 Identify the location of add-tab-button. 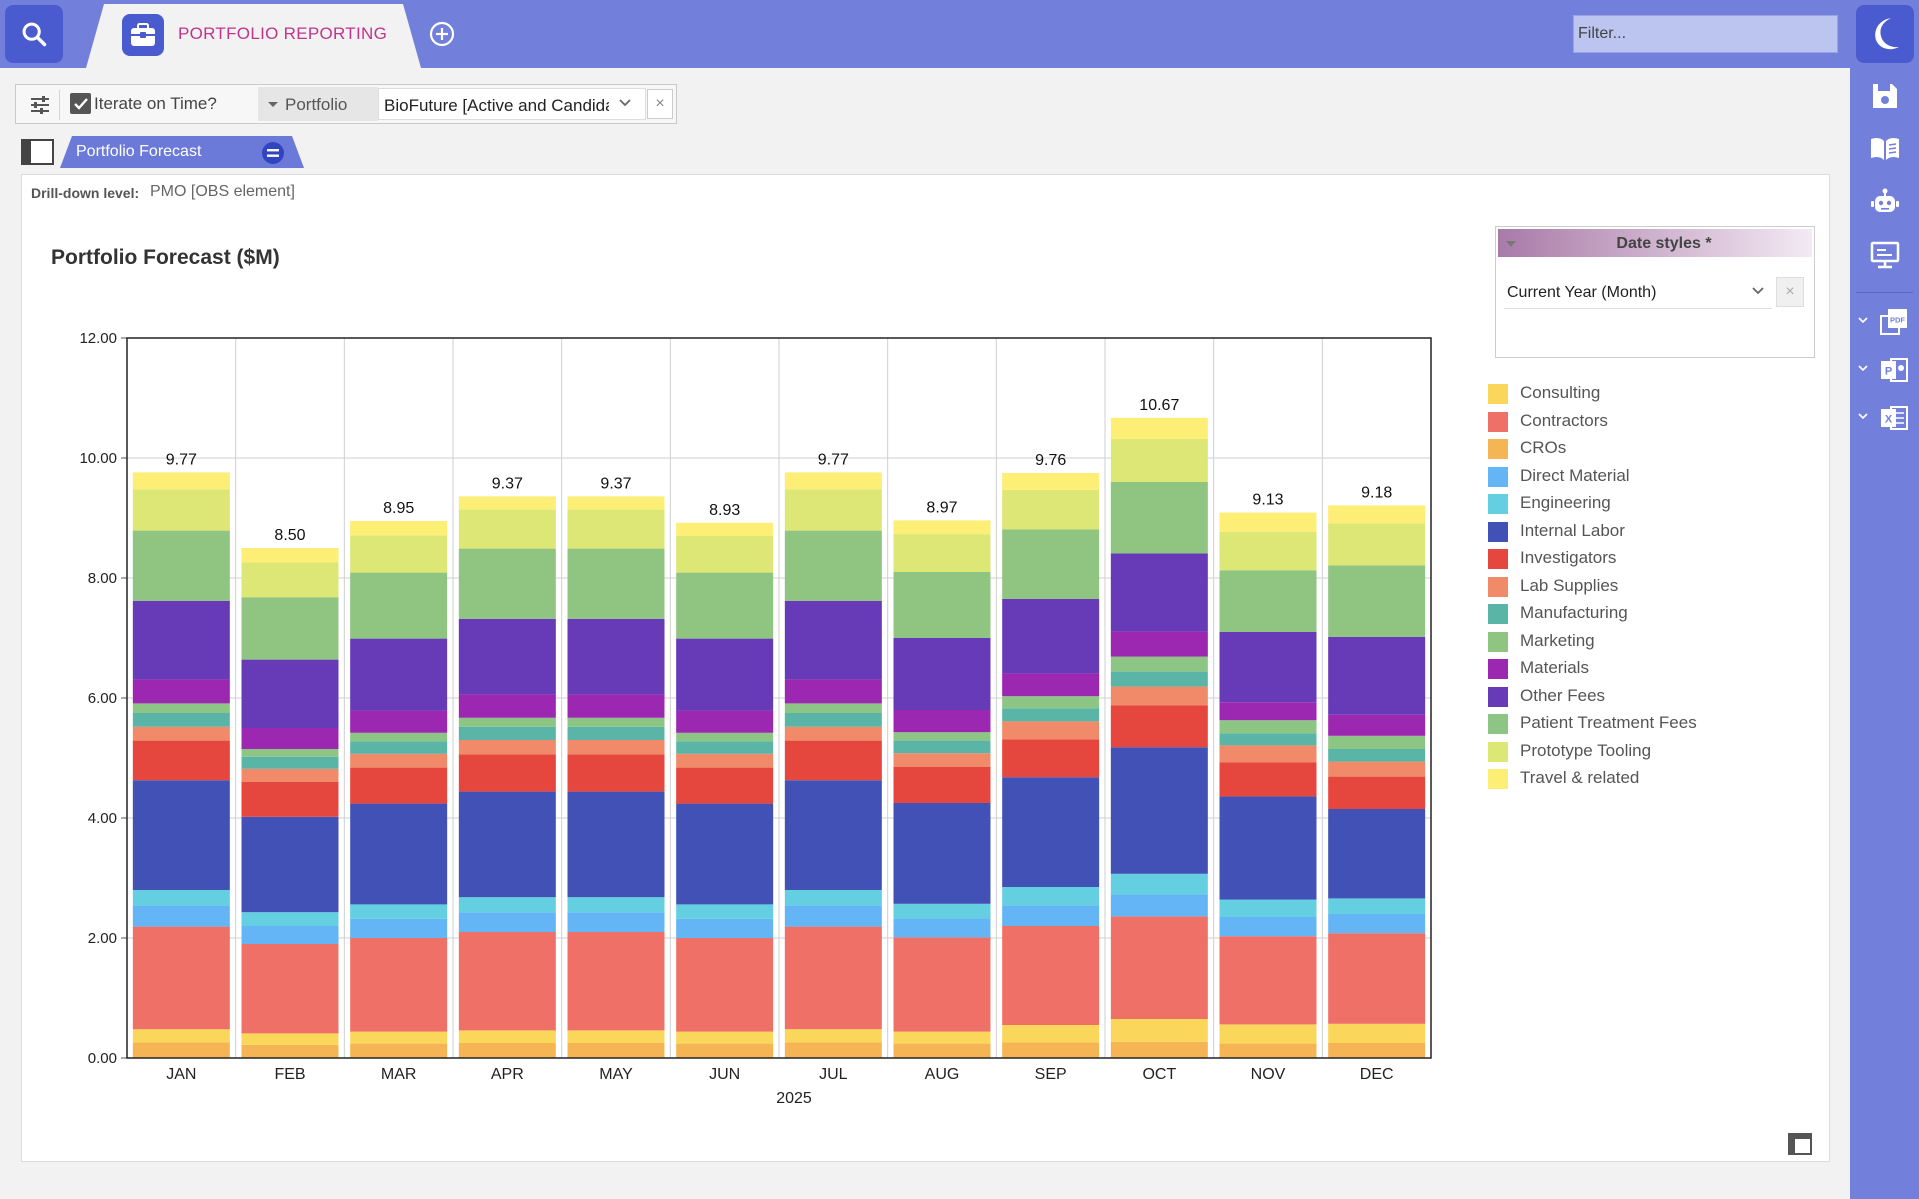
(442, 34).